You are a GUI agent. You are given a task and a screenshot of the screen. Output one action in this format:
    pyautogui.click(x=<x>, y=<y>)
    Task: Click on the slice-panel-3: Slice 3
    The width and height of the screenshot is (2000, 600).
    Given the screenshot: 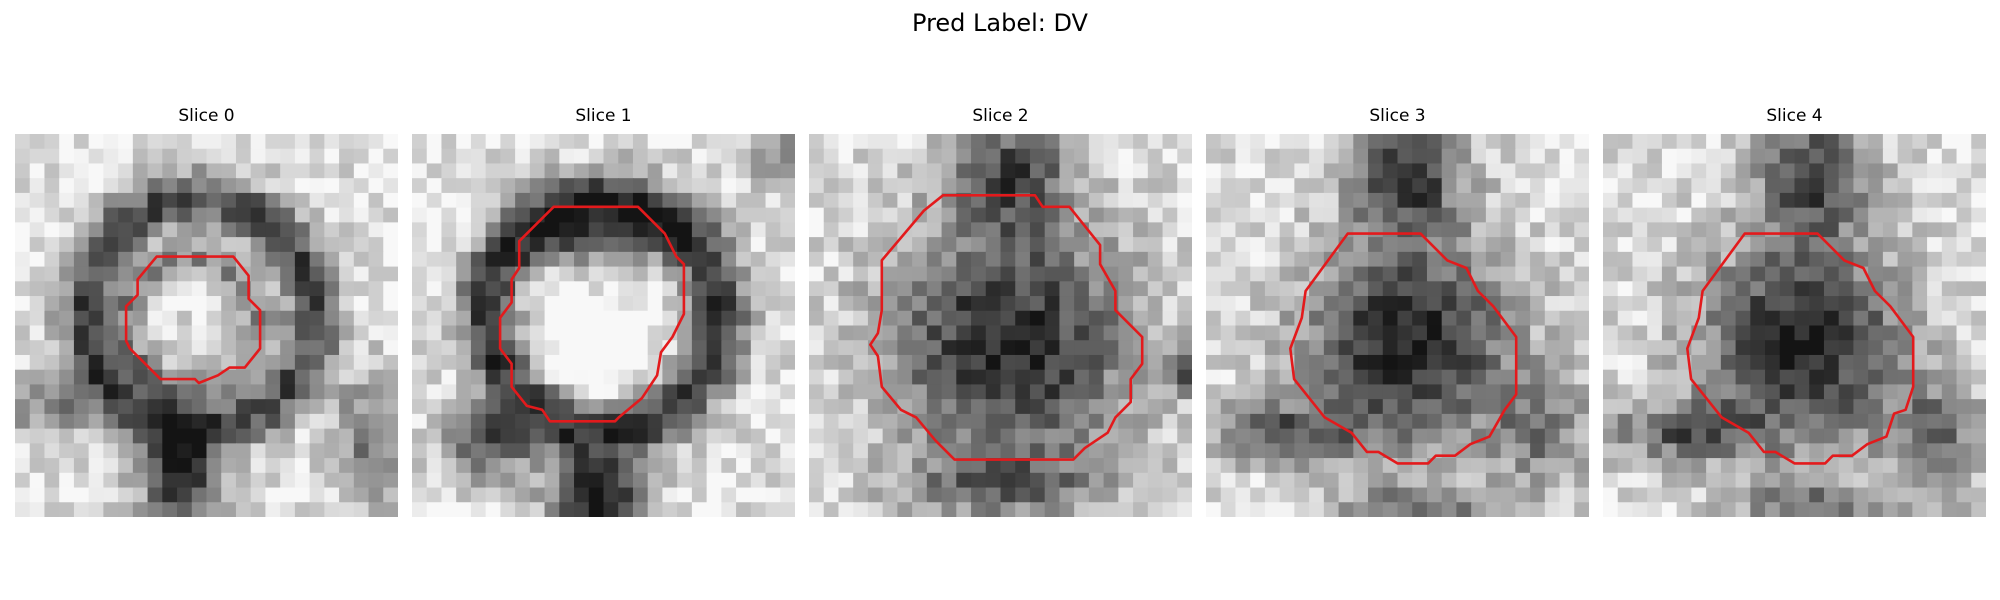 What is the action you would take?
    pyautogui.click(x=1397, y=311)
    